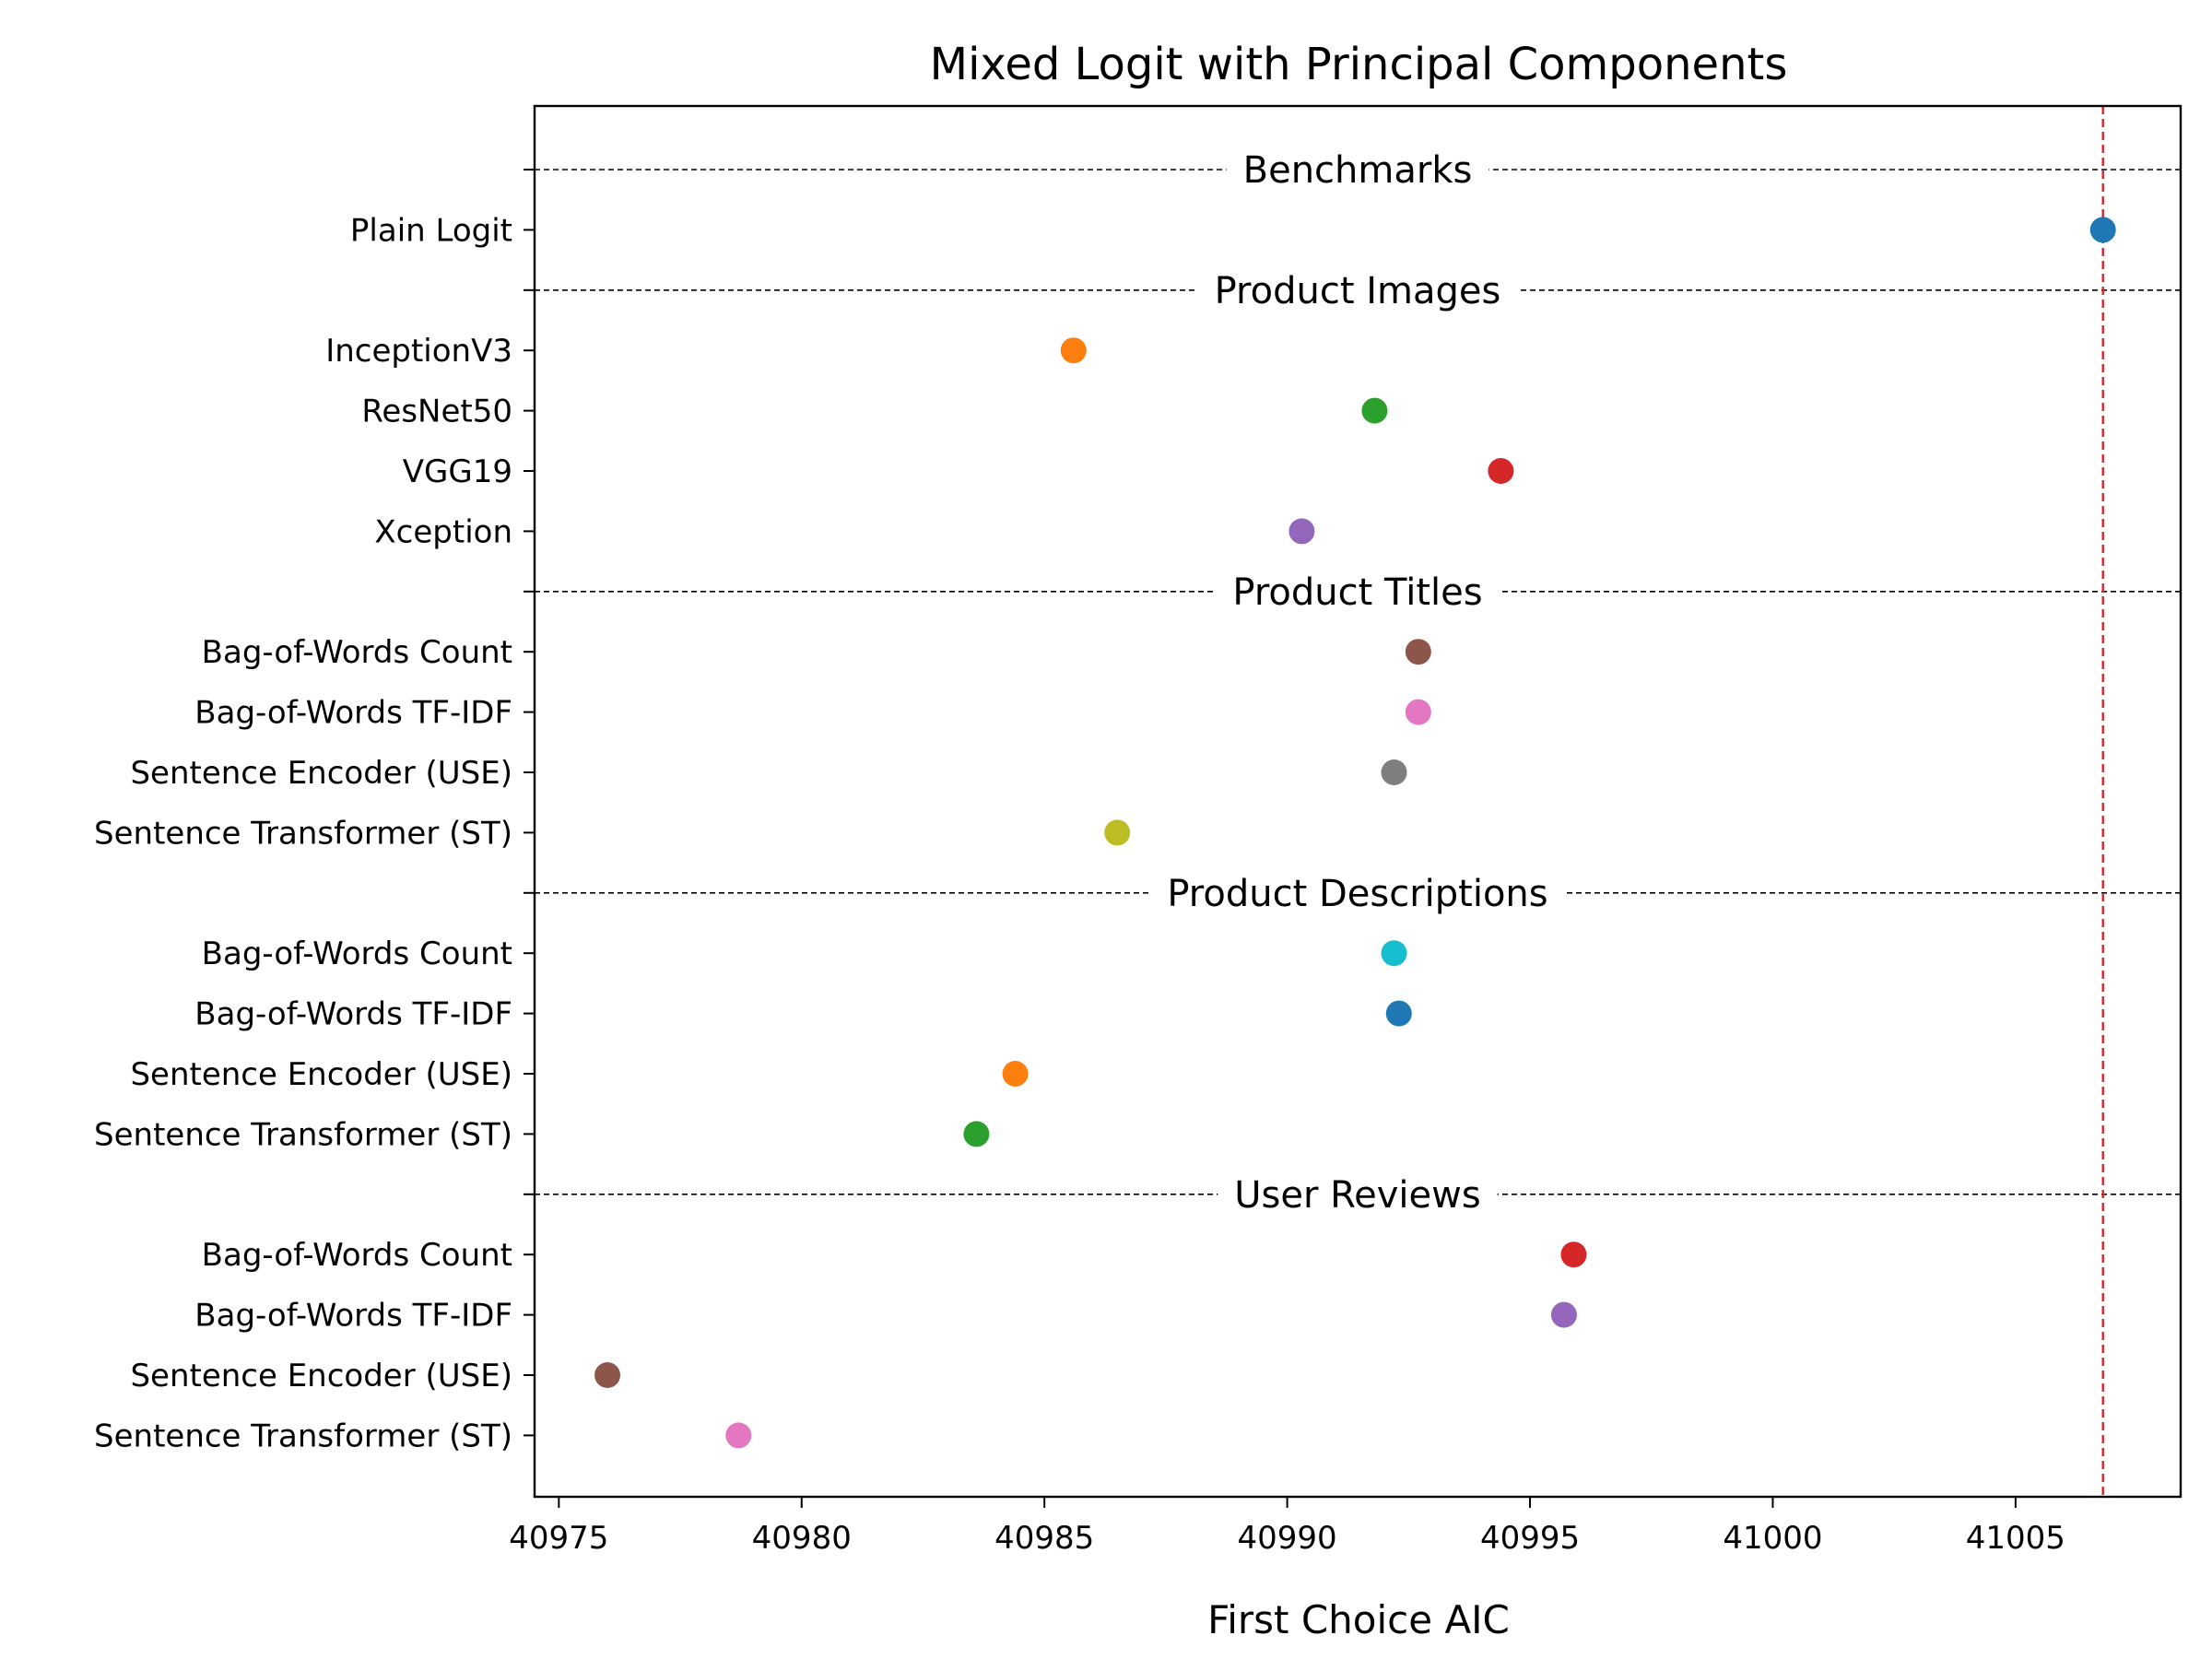 The width and height of the screenshot is (2212, 1659). I want to click on x-axis-label: First Choice AIC, so click(1358, 1619).